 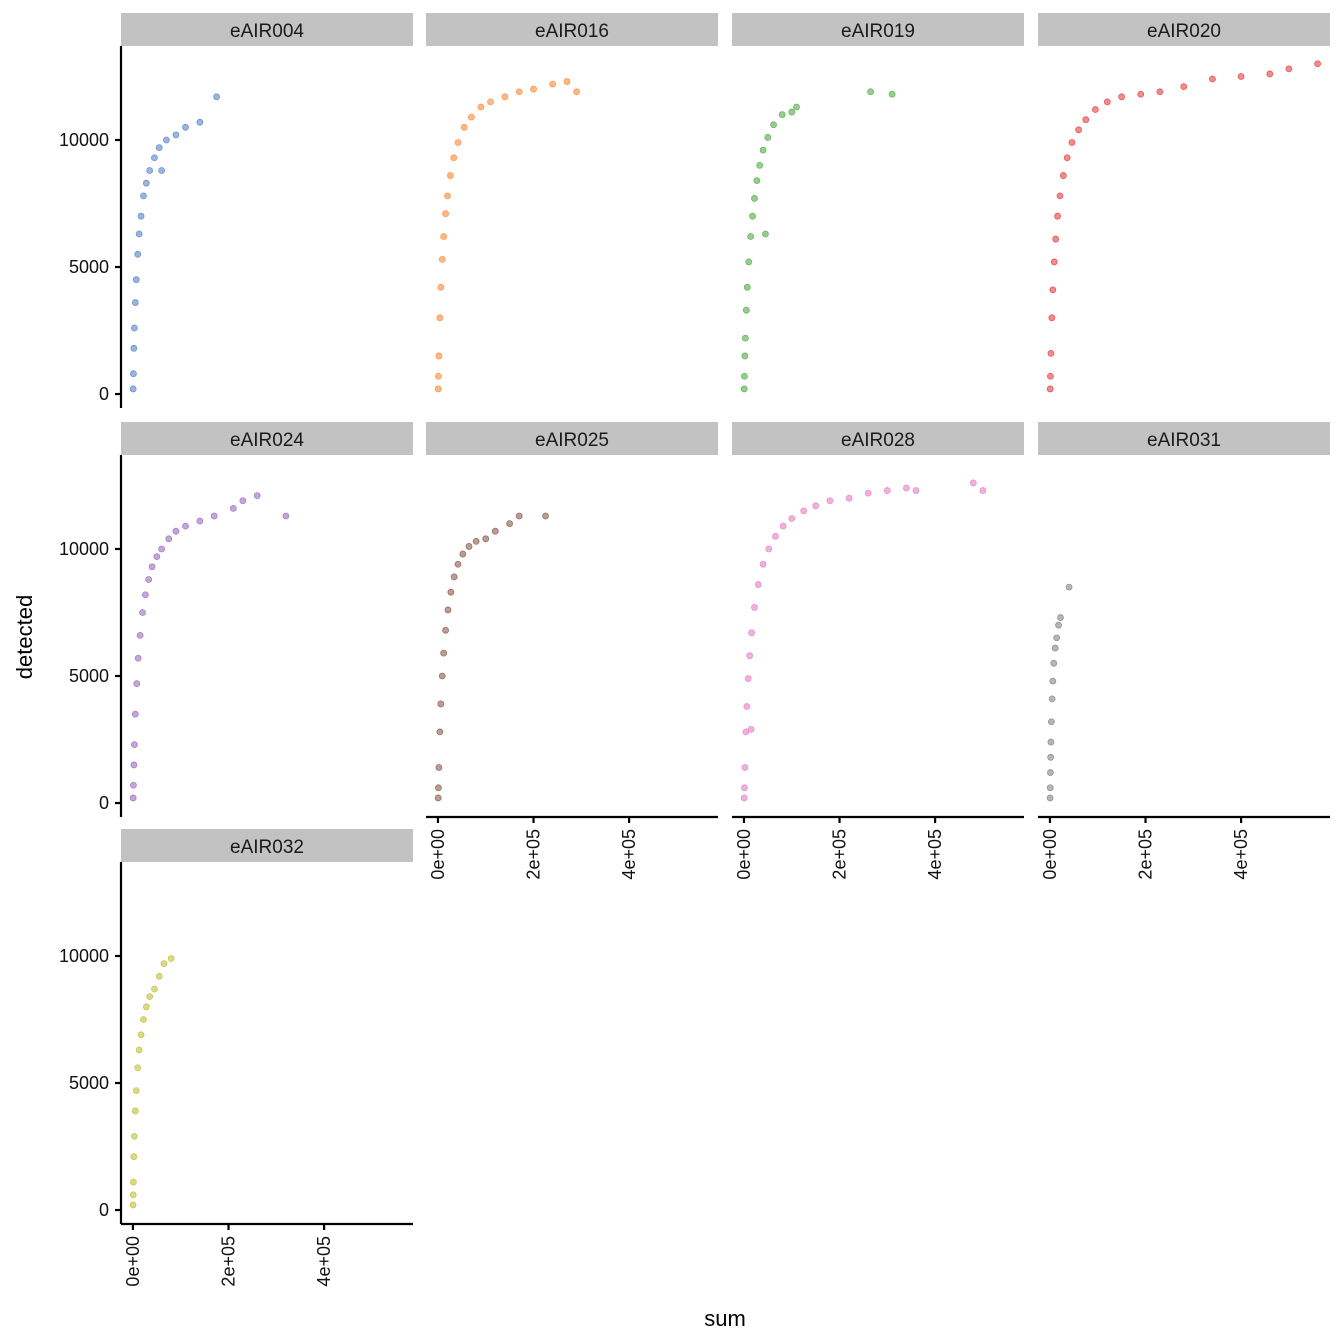 I want to click on facet-label: eAIR024, so click(x=267, y=440).